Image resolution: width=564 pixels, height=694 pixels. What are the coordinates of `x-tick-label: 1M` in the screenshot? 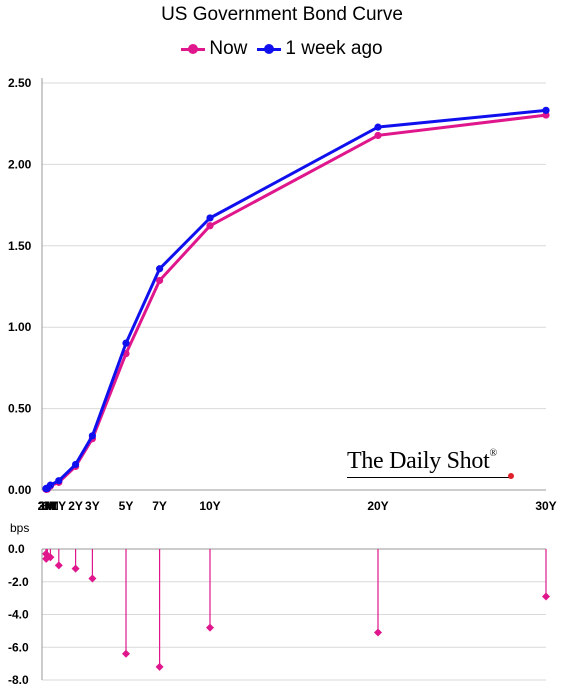 It's located at (47, 506).